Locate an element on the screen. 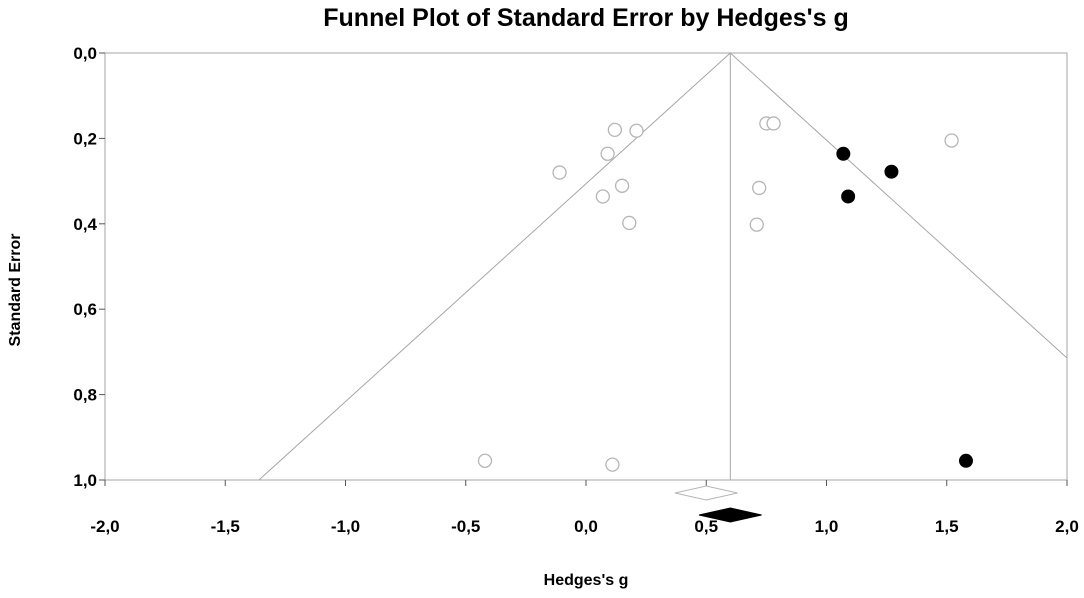  x-axis: -2,0 -1,5 -1,0 -0,5 0,0 0,5 1,0 1,5 2,0 is located at coordinates (584, 508).